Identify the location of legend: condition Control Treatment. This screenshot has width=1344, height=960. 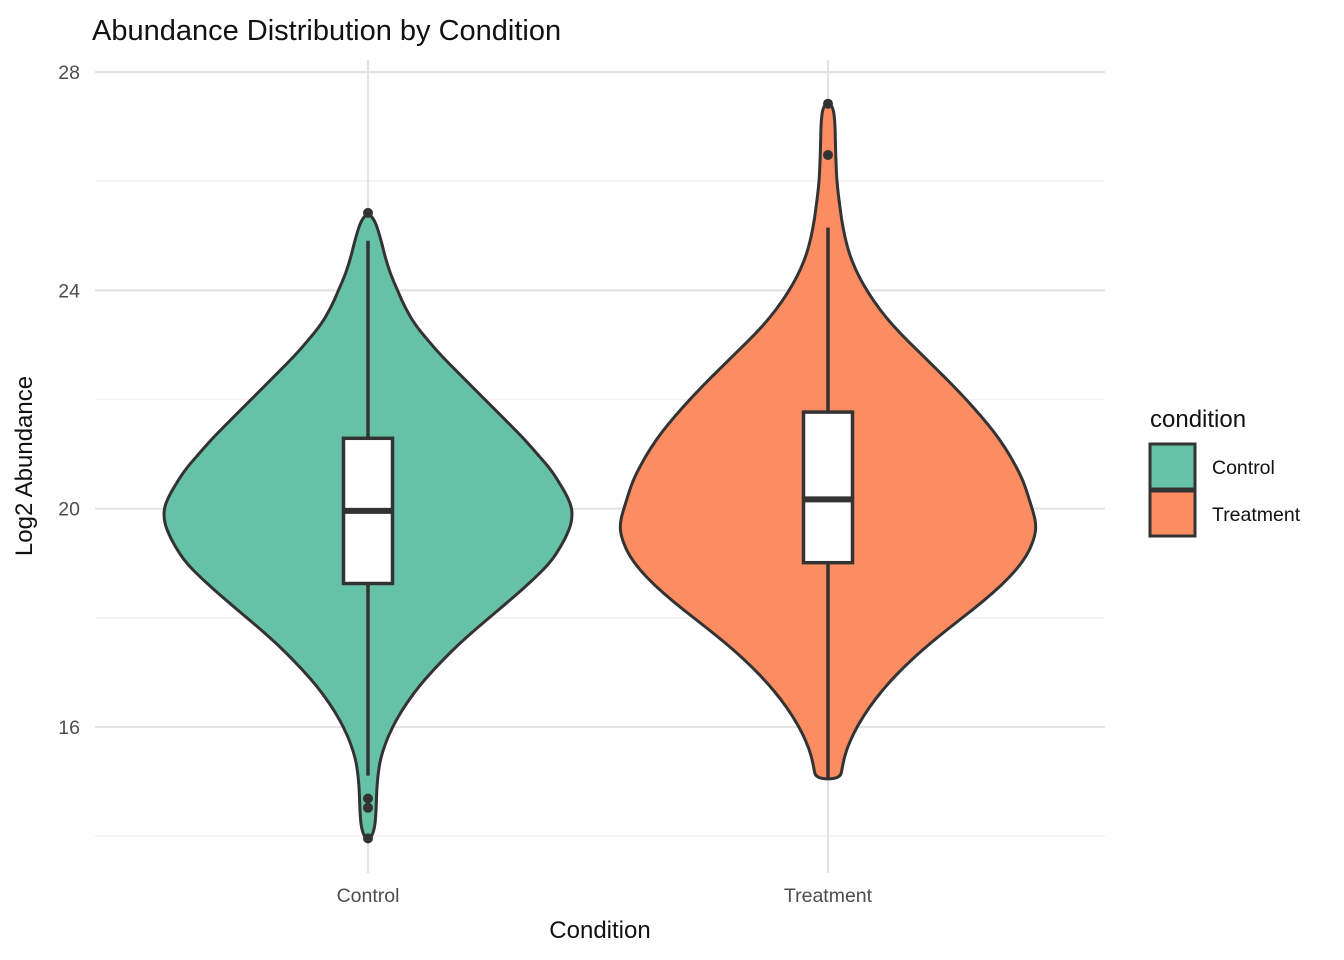
(1224, 472).